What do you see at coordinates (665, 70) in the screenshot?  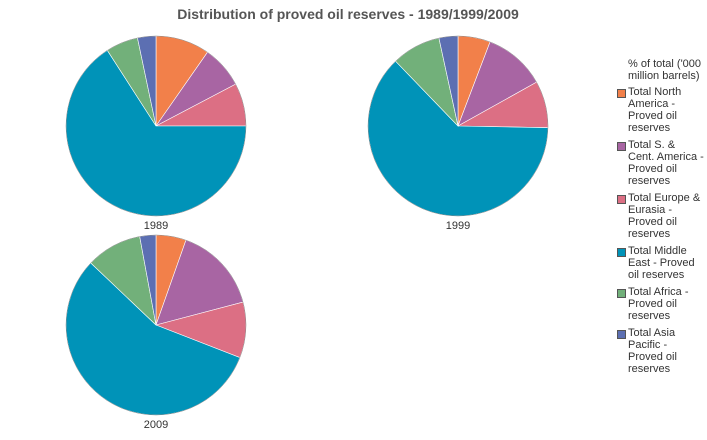 I see `legend-title: % of total ('000 million barrels)` at bounding box center [665, 70].